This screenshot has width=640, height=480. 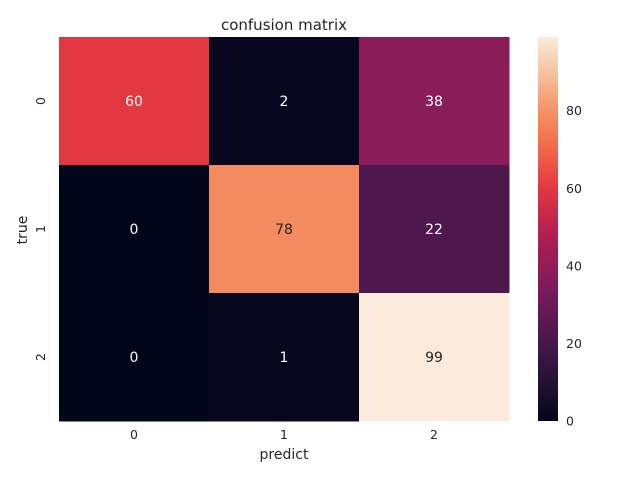 I want to click on cell-value-label: 2, so click(x=284, y=102).